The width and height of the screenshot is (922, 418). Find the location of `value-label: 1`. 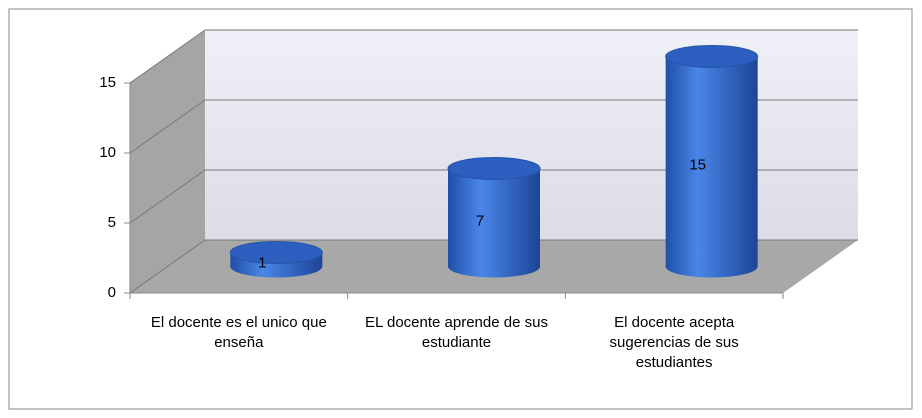

value-label: 1 is located at coordinates (262, 262).